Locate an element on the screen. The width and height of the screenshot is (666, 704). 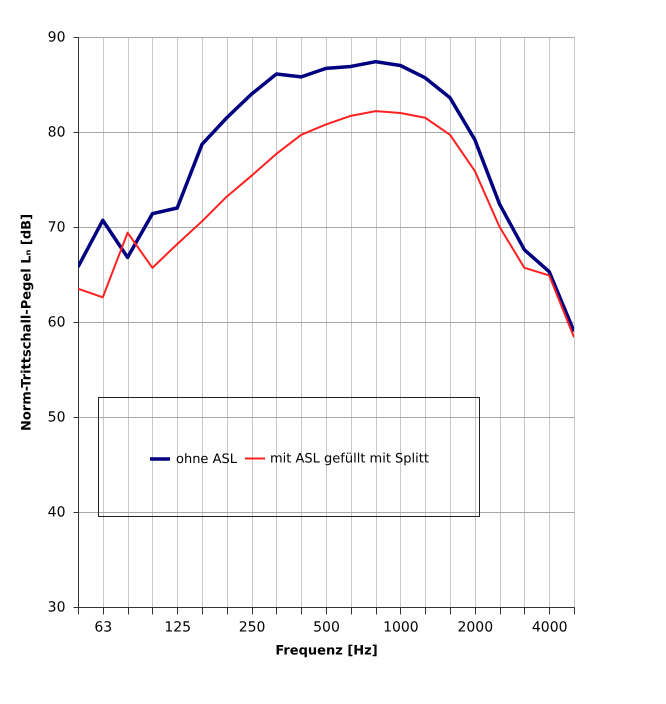
x-tick-label: 125 is located at coordinates (178, 628).